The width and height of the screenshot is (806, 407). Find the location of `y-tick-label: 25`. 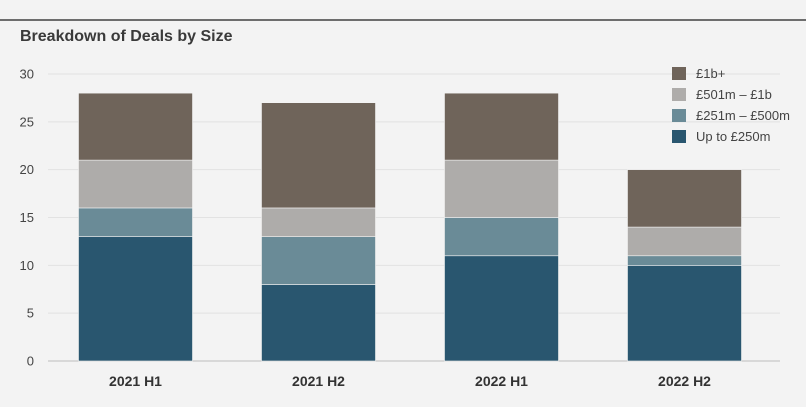

y-tick-label: 25 is located at coordinates (27, 121).